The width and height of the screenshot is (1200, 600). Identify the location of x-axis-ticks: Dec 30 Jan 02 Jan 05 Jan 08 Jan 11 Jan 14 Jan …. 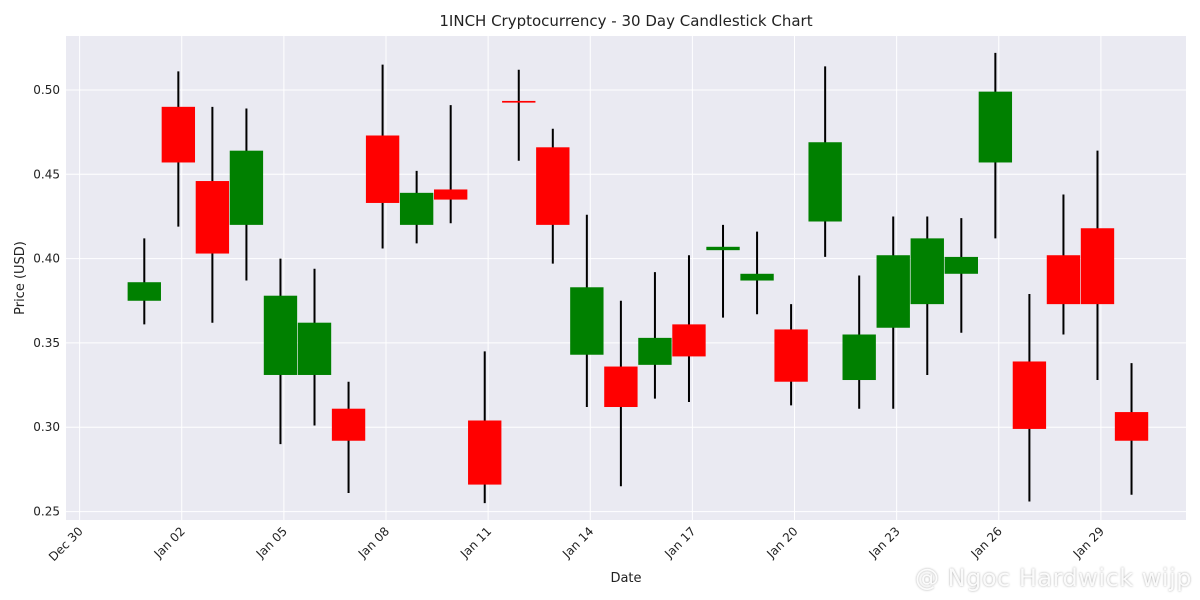
(576, 544).